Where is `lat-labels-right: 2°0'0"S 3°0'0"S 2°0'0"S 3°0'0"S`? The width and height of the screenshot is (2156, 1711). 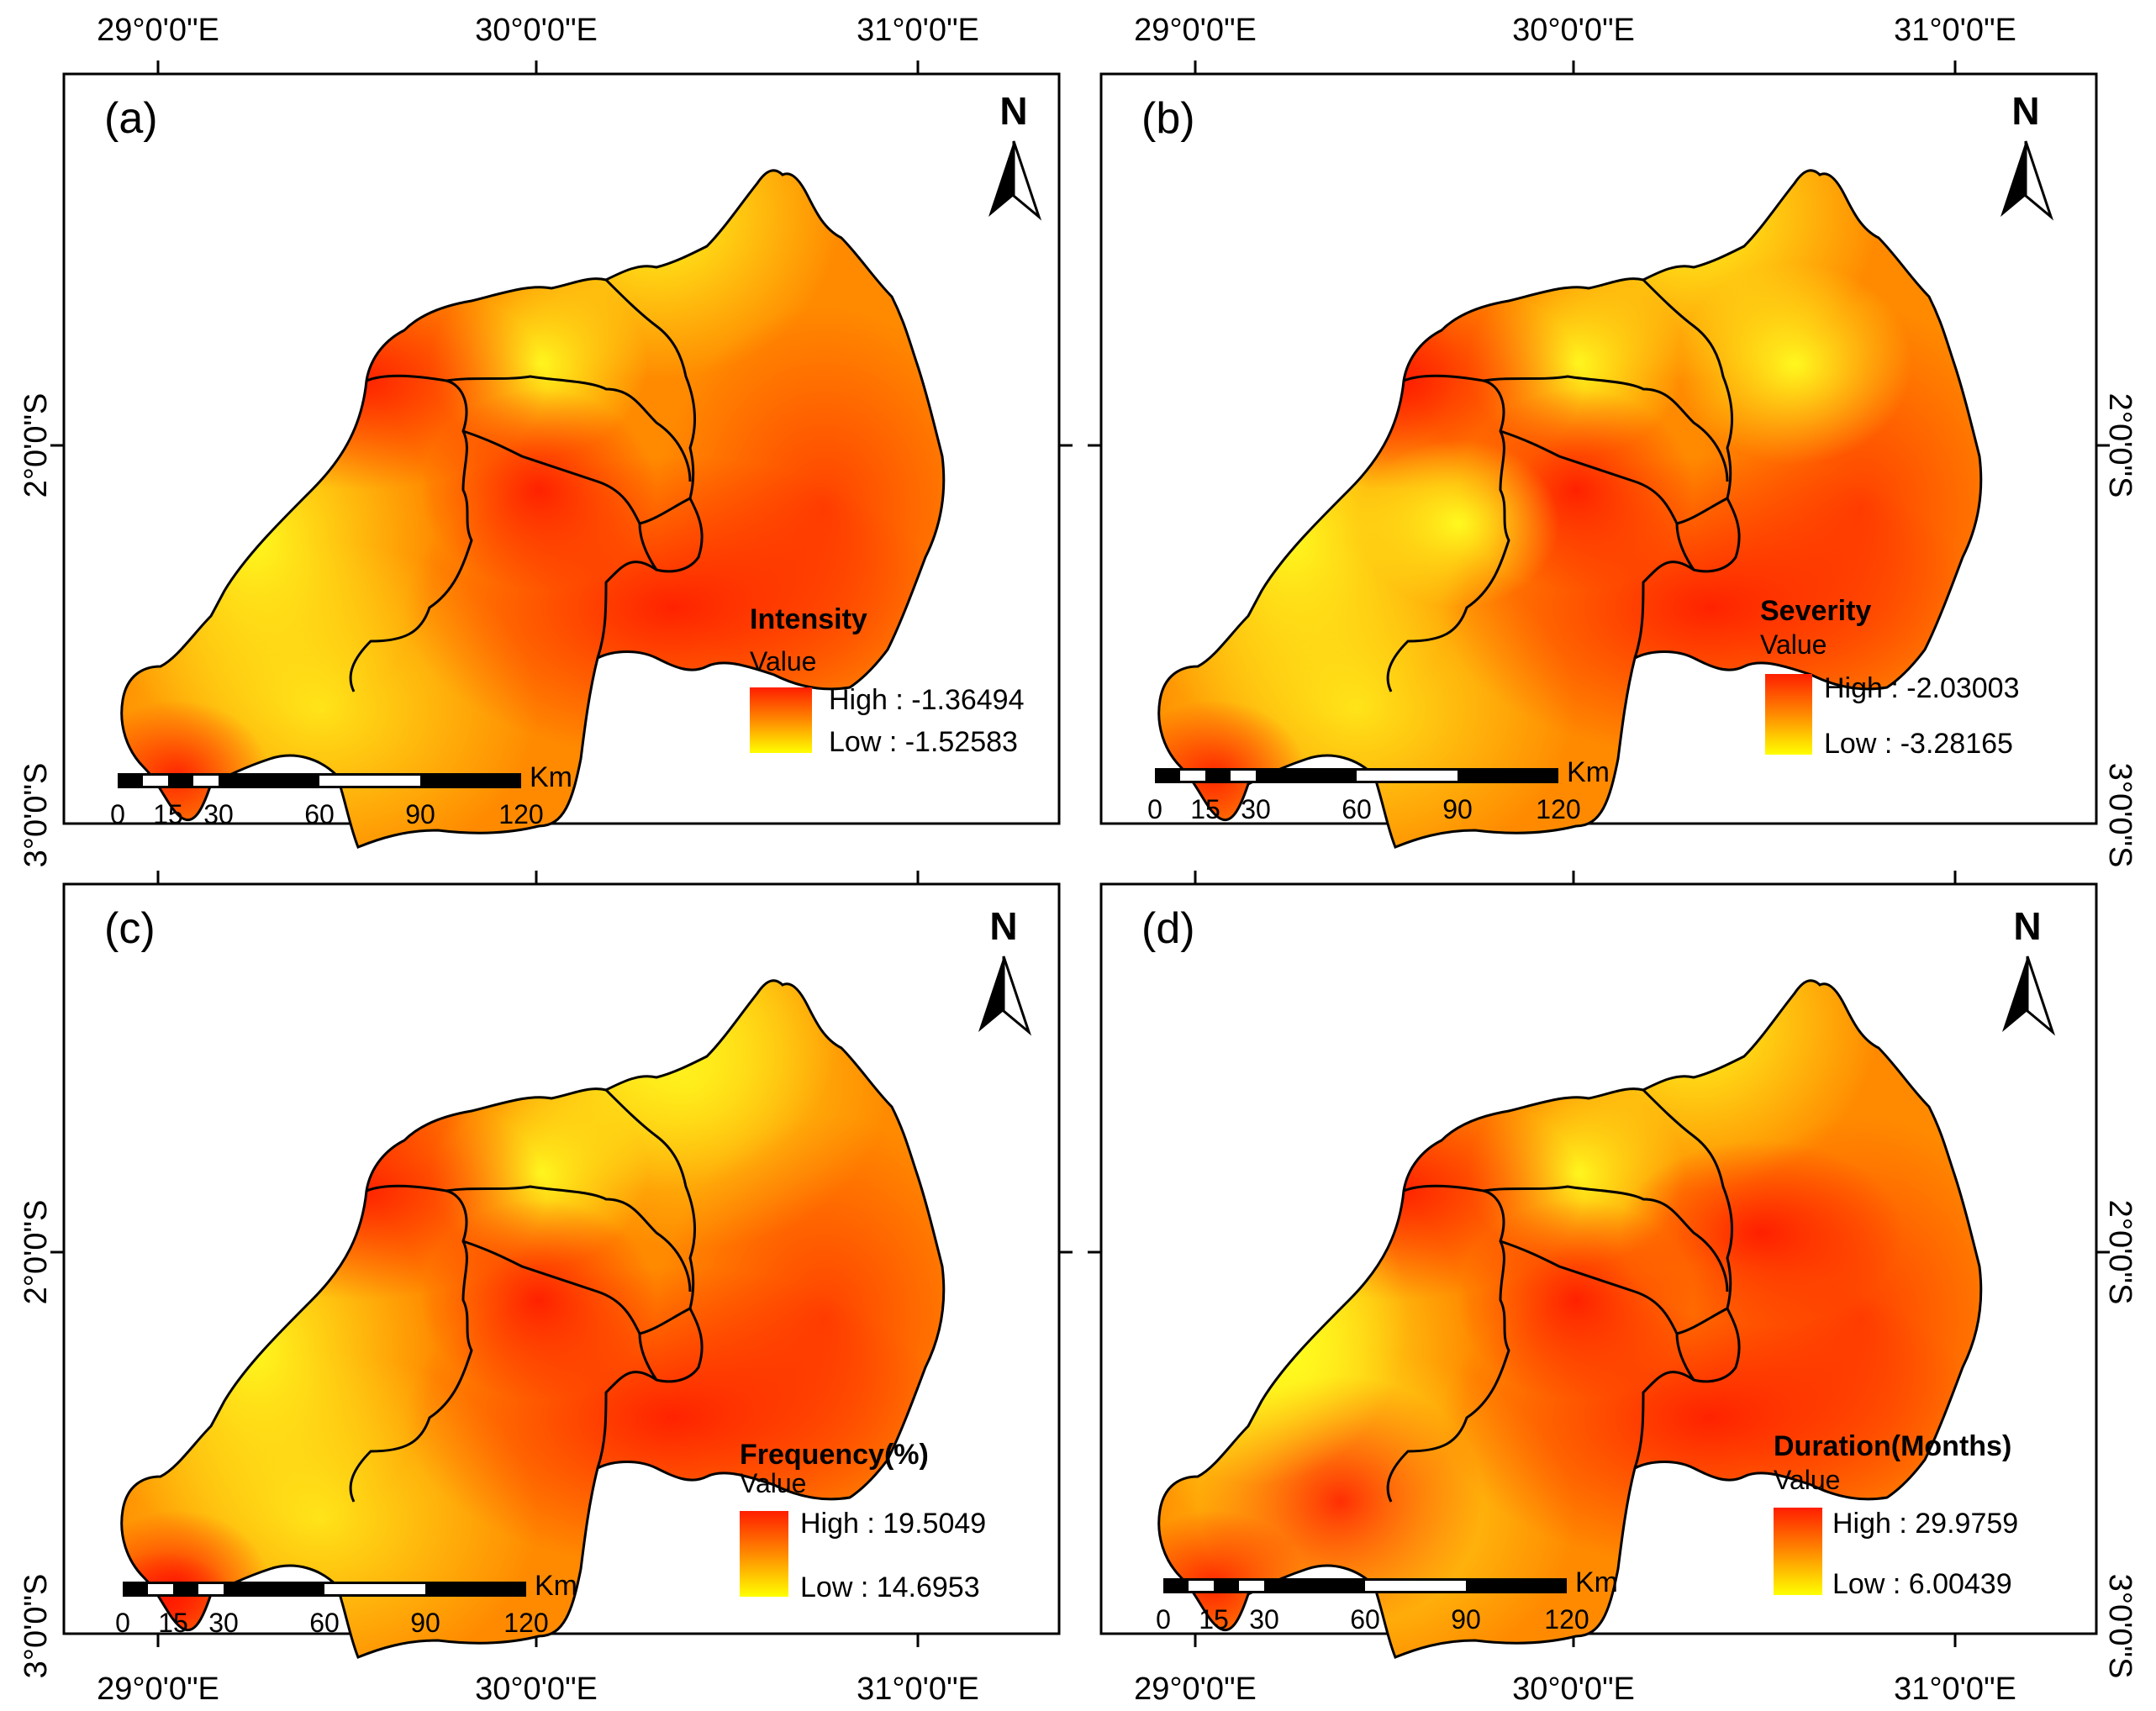
lat-labels-right: 2°0'0"S 3°0'0"S 2°0'0"S 3°0'0"S is located at coordinates (2120, 1036).